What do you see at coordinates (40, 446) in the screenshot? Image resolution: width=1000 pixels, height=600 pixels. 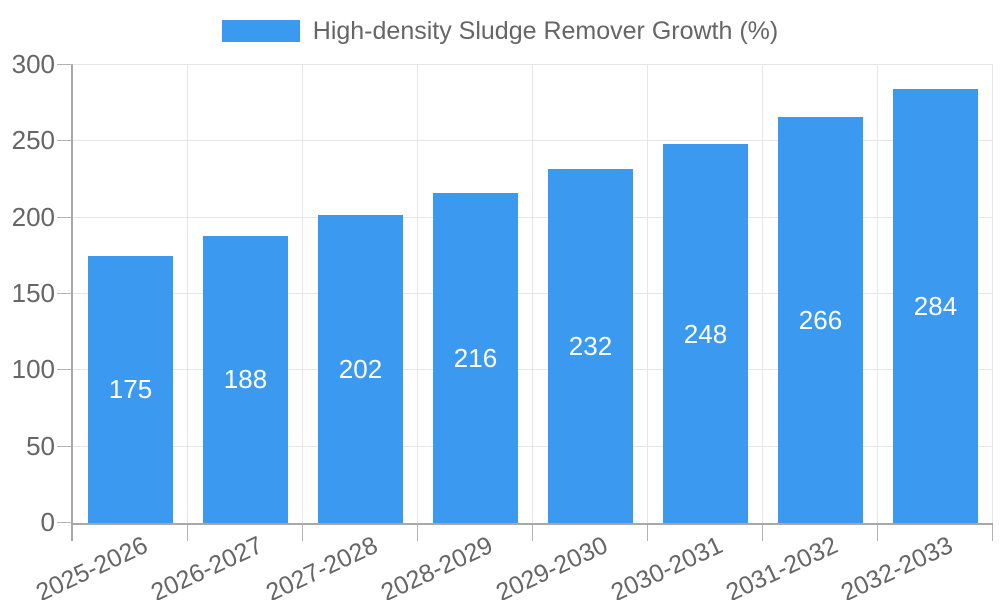 I see `y-tick-label: 50` at bounding box center [40, 446].